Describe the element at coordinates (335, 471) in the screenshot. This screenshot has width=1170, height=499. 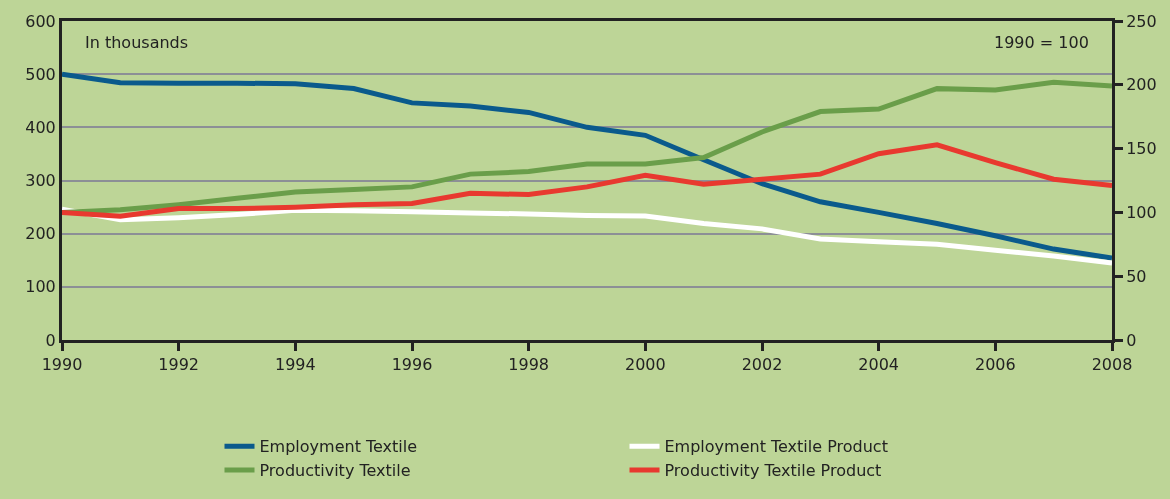
I see `legend-label: Productivity Textile` at that location.